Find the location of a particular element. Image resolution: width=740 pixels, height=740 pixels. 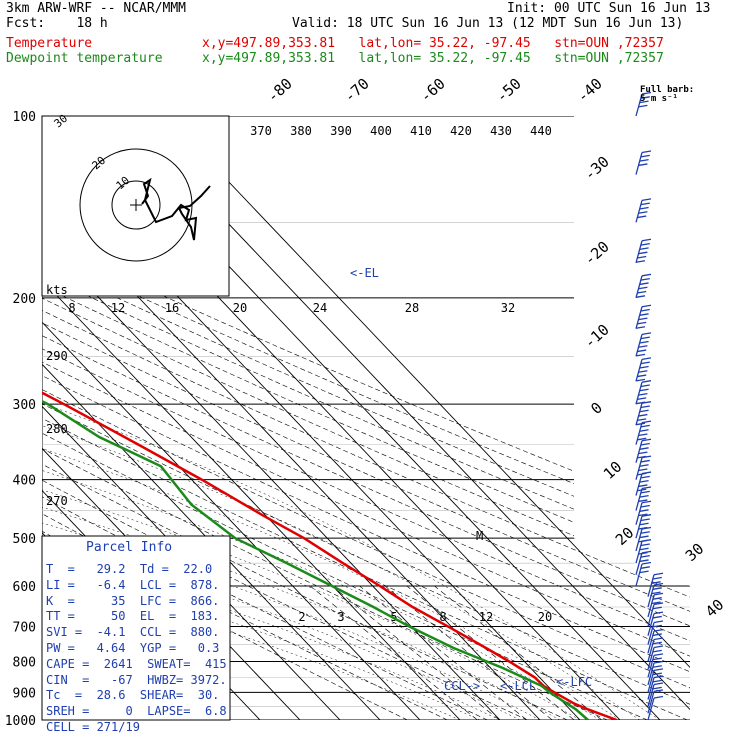

chart-annotation: <-EL is located at coordinates (364, 273).